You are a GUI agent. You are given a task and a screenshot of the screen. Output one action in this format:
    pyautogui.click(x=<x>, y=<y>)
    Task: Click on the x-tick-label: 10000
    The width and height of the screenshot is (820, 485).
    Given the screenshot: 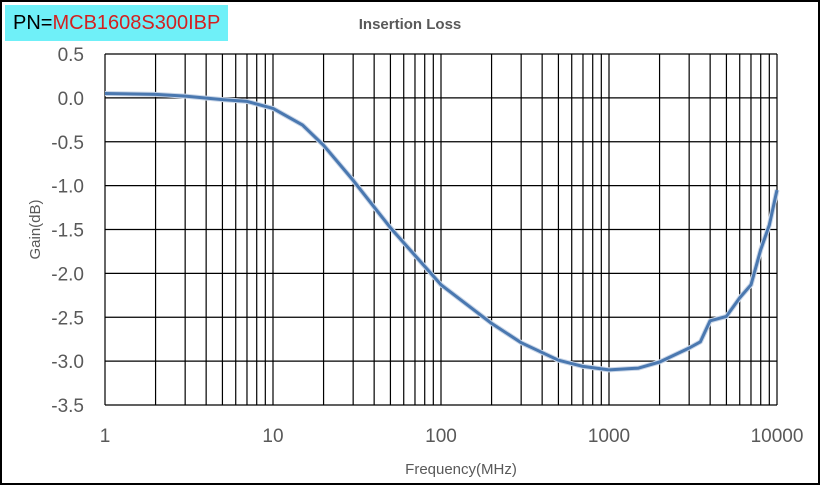 What is the action you would take?
    pyautogui.click(x=777, y=436)
    